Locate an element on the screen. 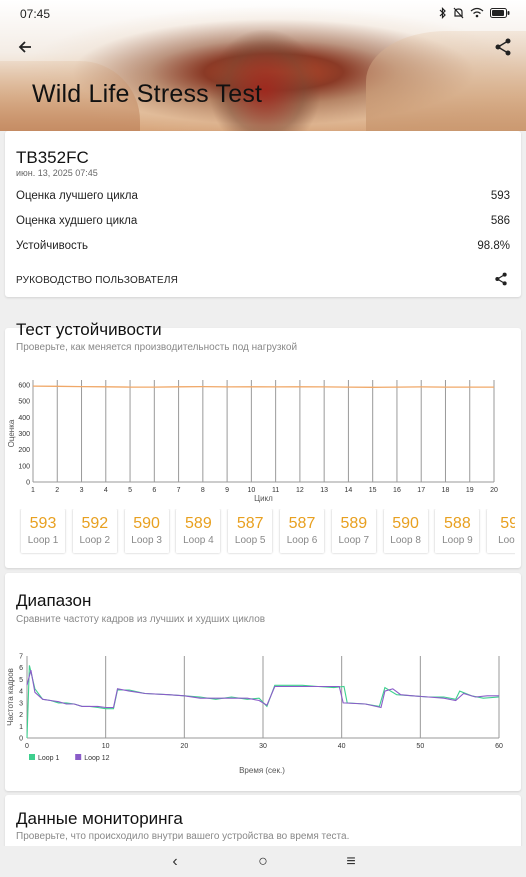 This screenshot has height=877, width=526. loop-score-card: 593 Loop 1 is located at coordinates (43, 531).